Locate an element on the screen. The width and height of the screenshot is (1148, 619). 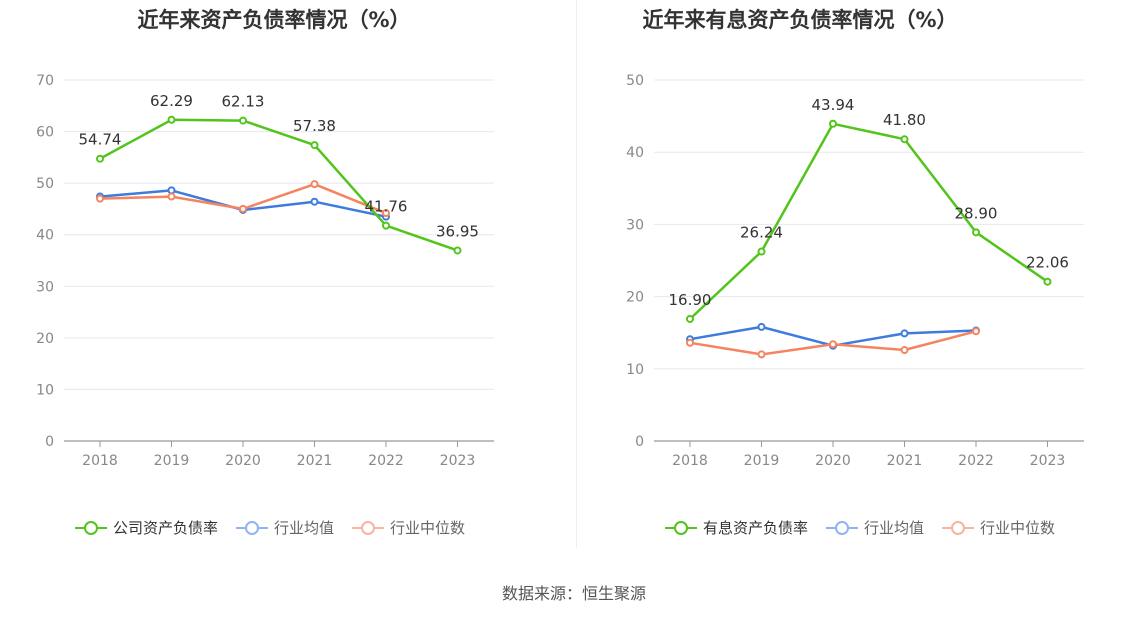
chart-title: 近年来有息资产负债率情况（%） is located at coordinates (800, 20).